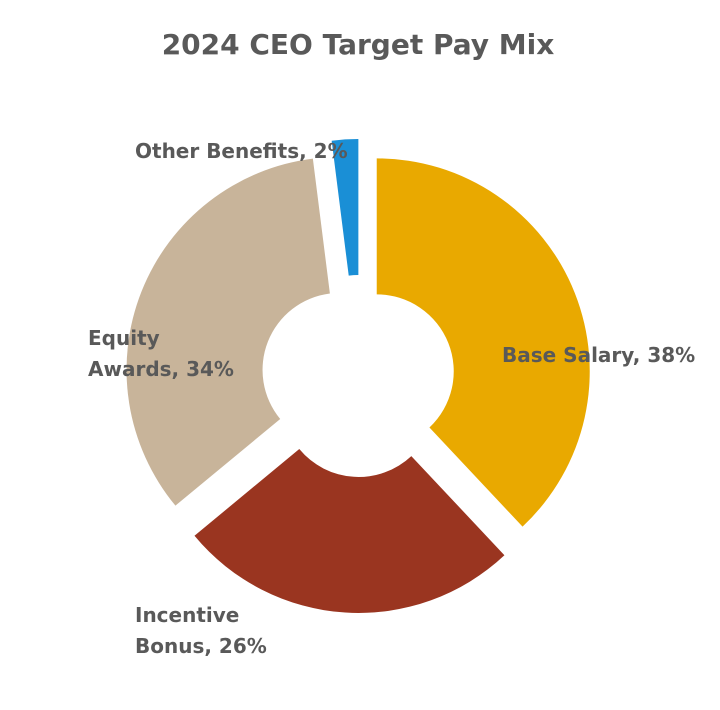 The image size is (720, 710). What do you see at coordinates (124, 338) in the screenshot?
I see `label-line: Equity` at bounding box center [124, 338].